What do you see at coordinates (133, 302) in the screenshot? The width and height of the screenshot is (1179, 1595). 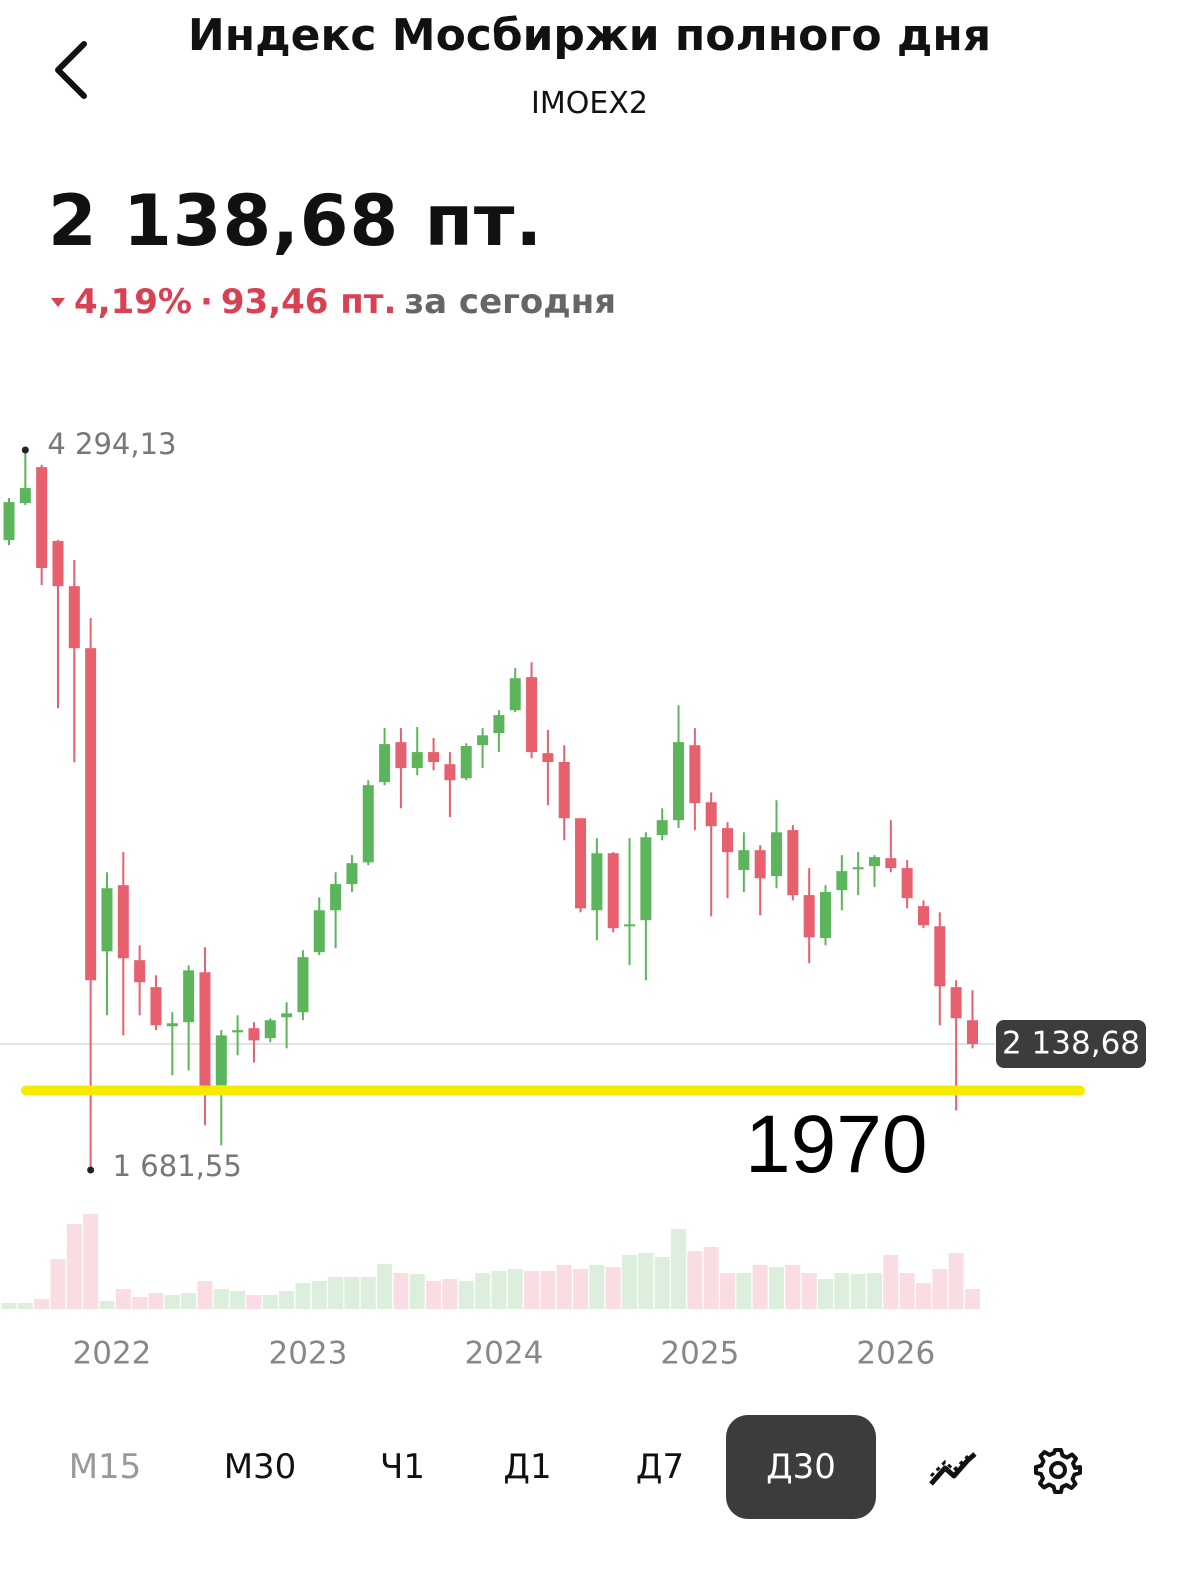 I see `change-percent: 4,19%` at bounding box center [133, 302].